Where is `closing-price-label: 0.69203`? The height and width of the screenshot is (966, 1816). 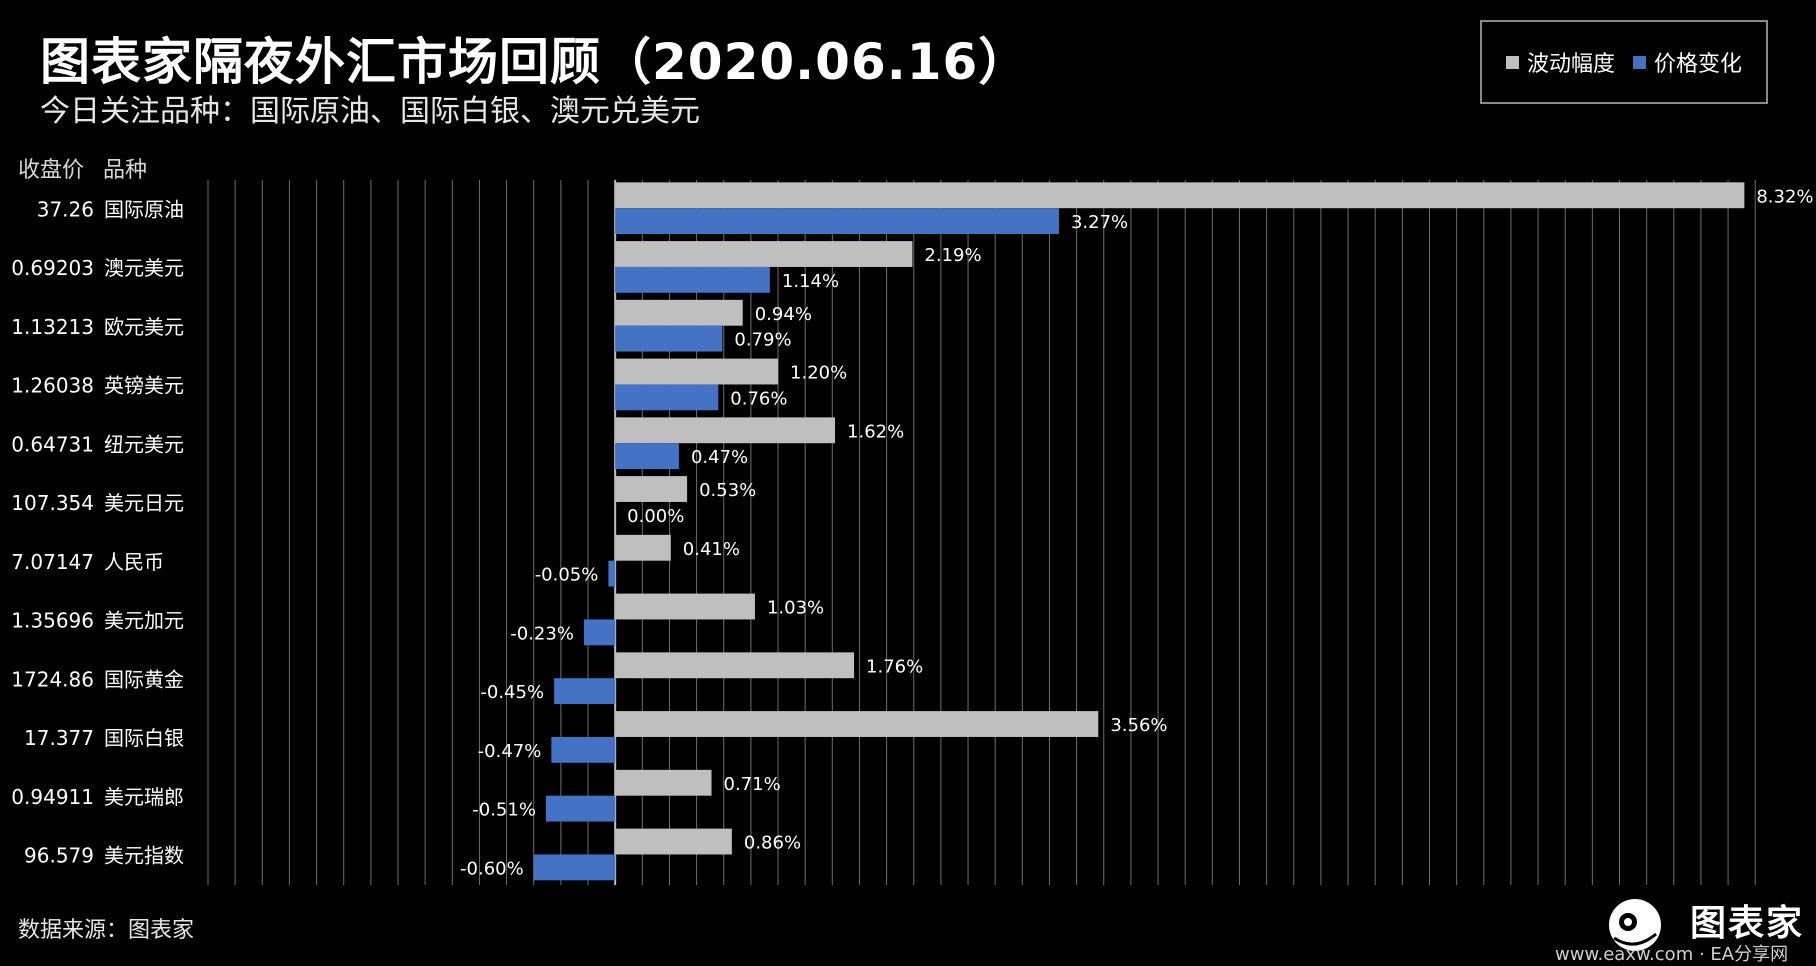 closing-price-label: 0.69203 is located at coordinates (52, 268).